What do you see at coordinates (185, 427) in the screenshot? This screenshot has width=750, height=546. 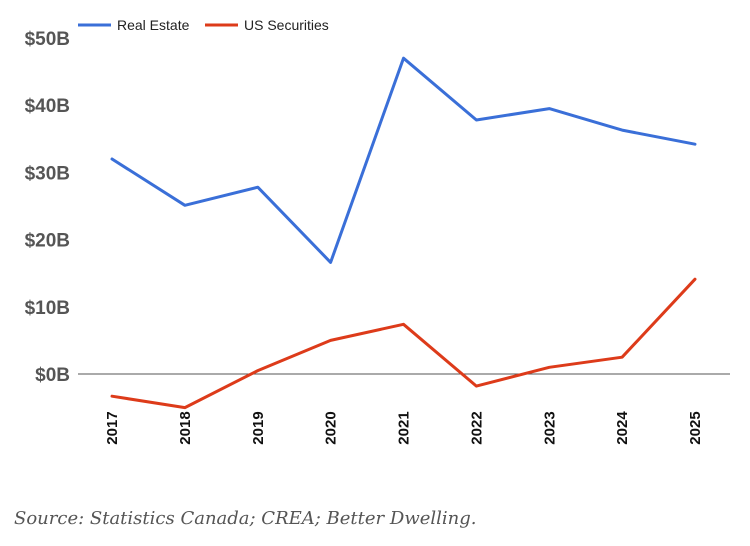 I see `x-tick-label: 2018` at bounding box center [185, 427].